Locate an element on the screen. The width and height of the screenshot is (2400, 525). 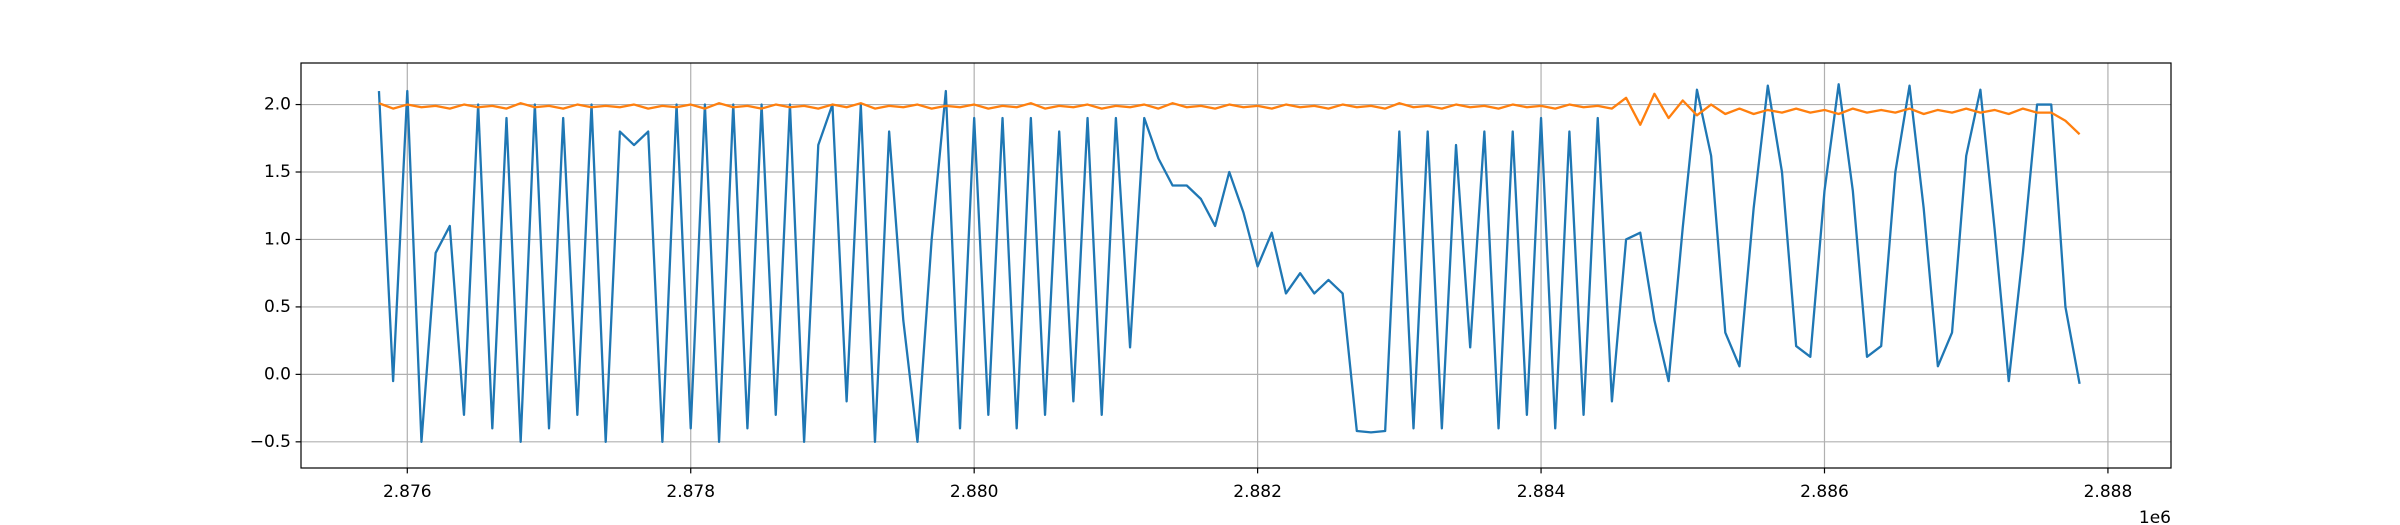
y-tick-label: 1.0 is located at coordinates (277, 239).